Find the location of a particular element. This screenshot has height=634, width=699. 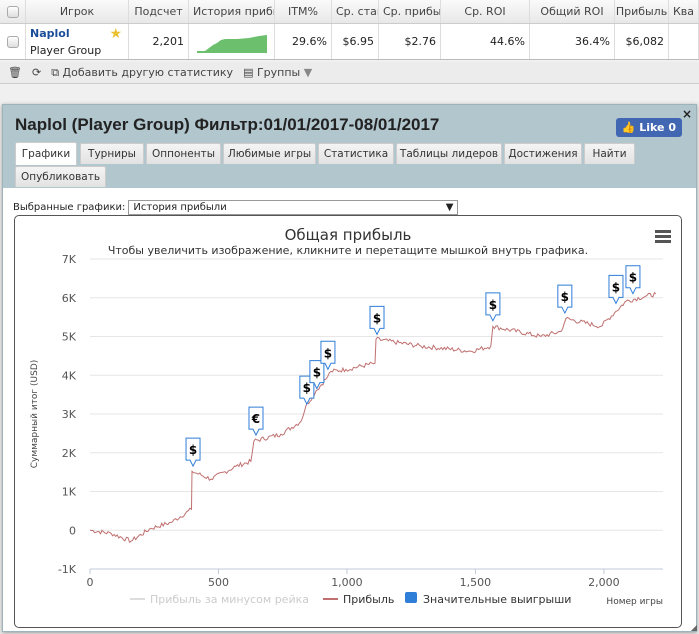

profit-history-sparkline is located at coordinates (231, 43).